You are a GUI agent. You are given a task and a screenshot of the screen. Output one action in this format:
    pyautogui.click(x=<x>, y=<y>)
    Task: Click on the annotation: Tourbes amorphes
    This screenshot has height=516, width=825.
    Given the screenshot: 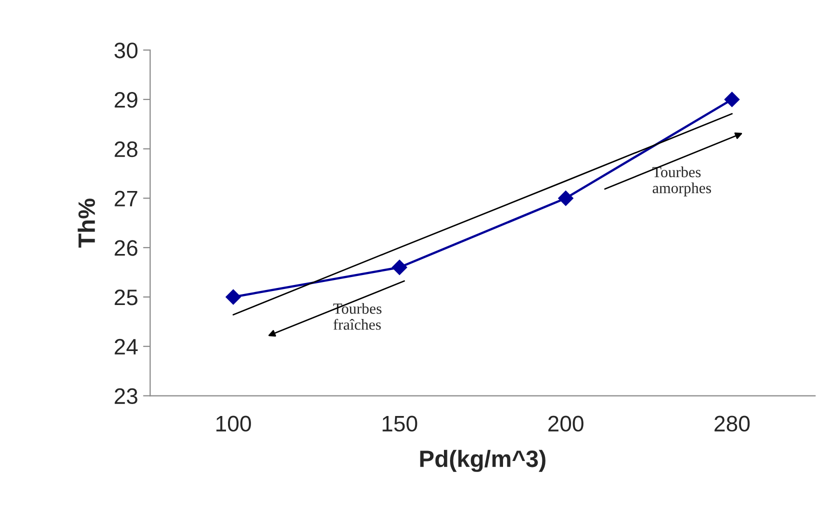 What is the action you would take?
    pyautogui.click(x=682, y=181)
    